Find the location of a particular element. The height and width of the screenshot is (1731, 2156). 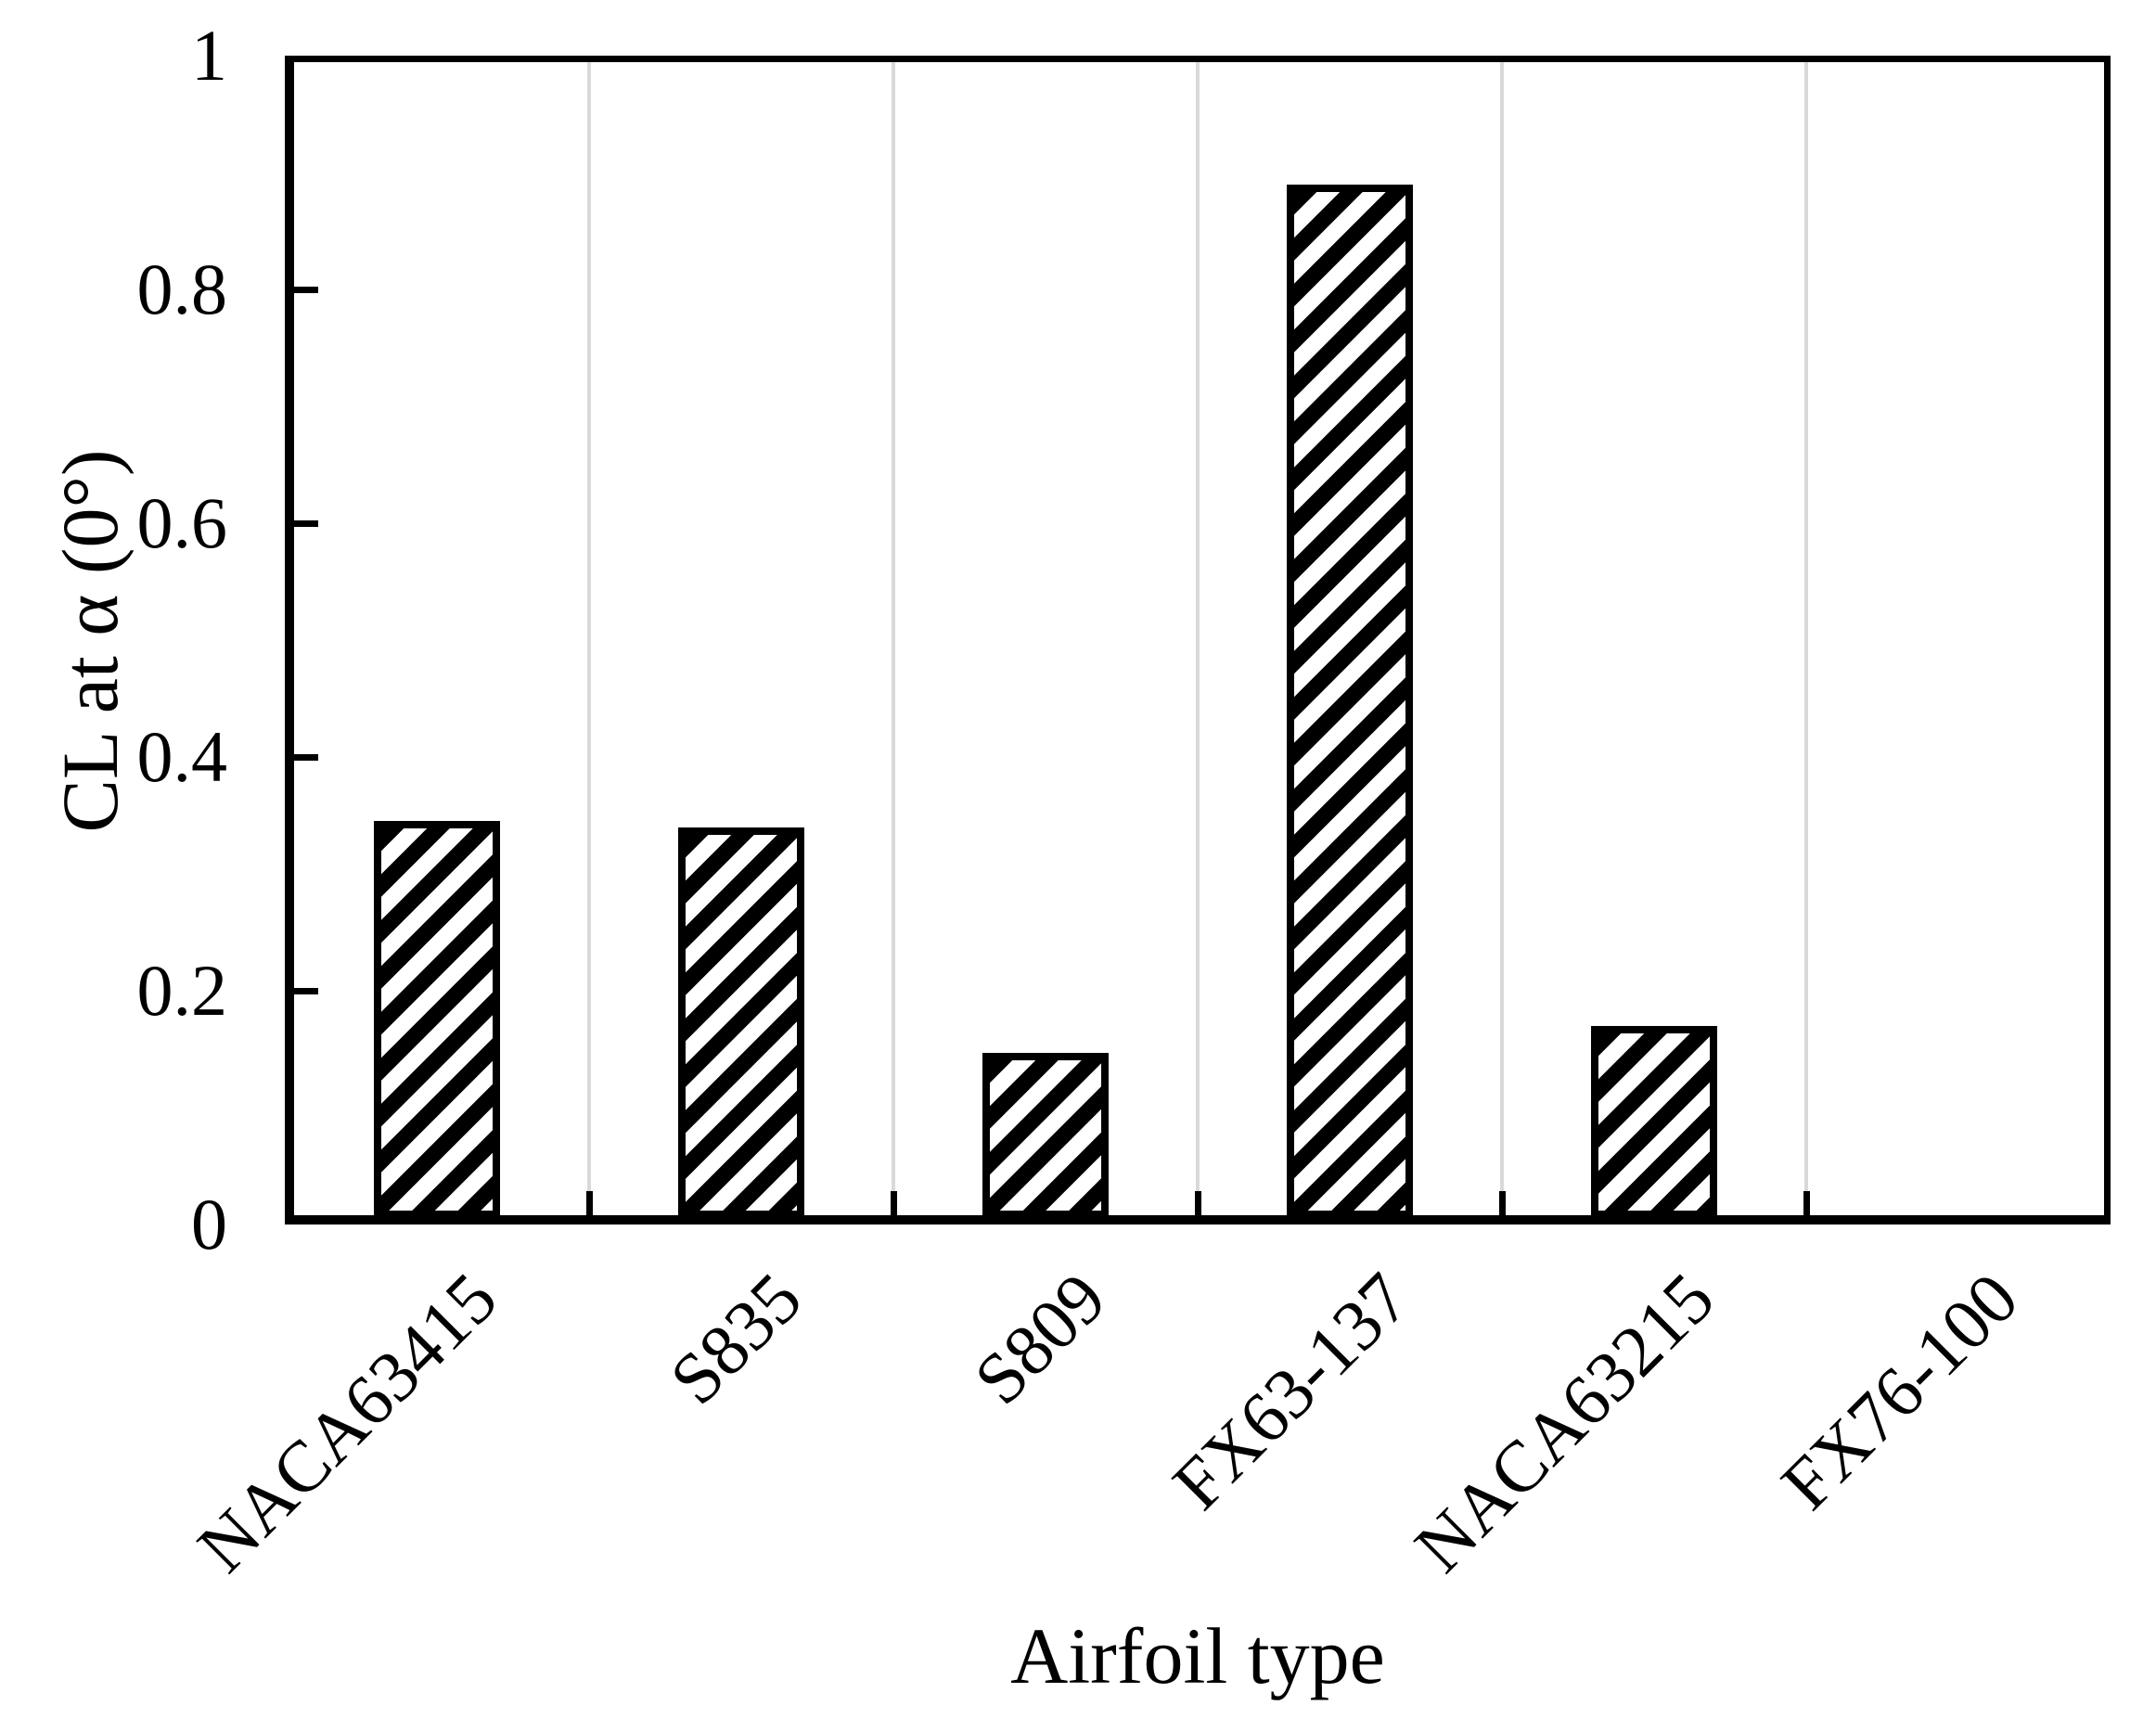

category-label: FX63-137 is located at coordinates (1291, 1391).